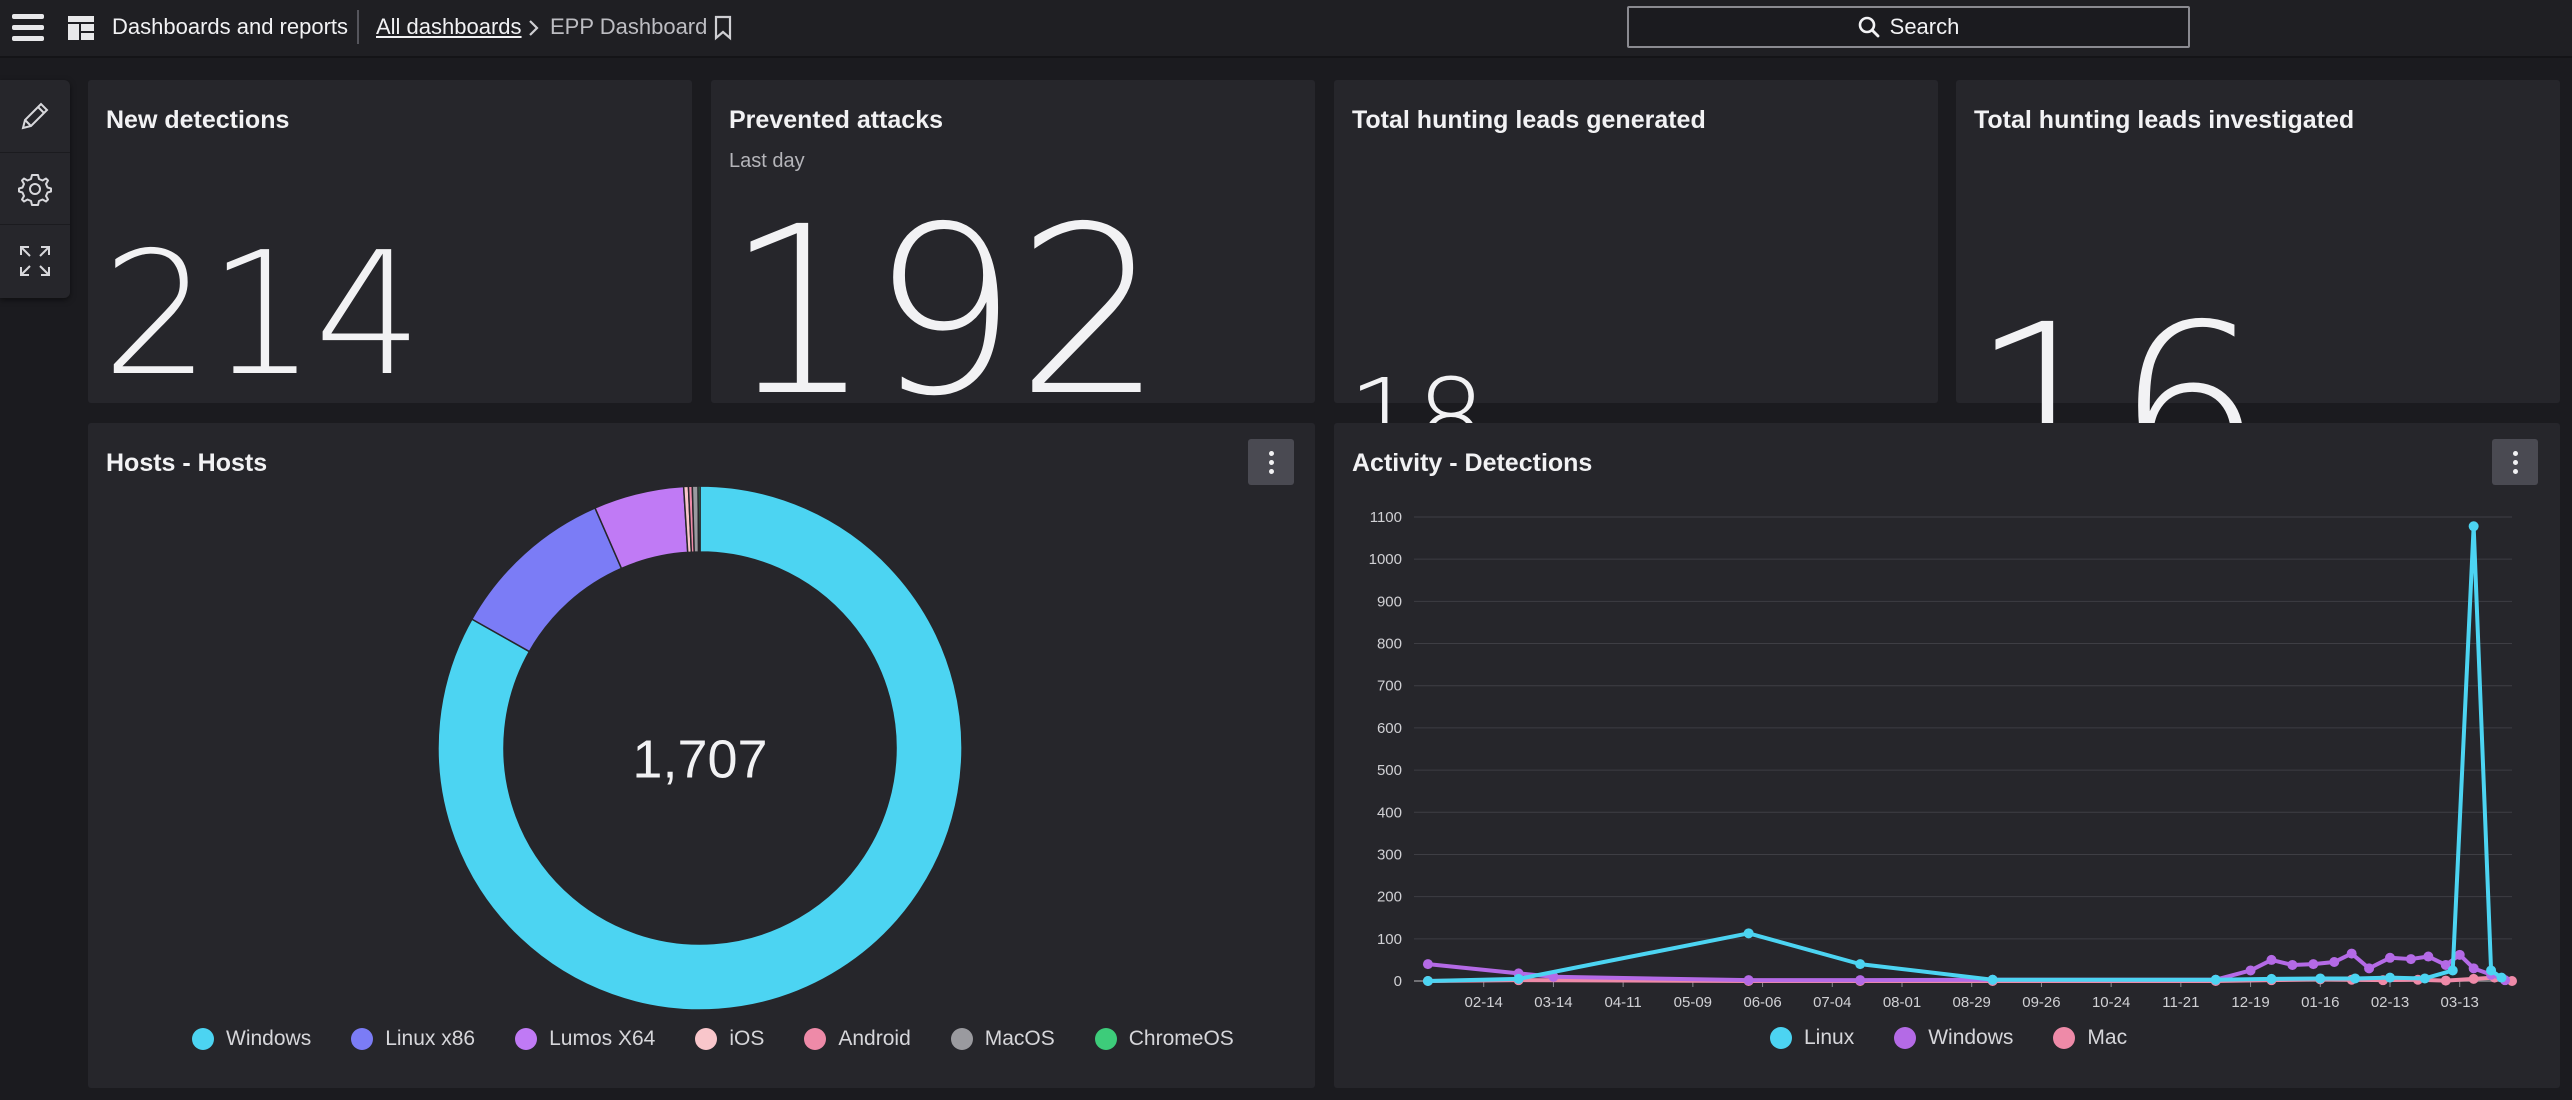 The height and width of the screenshot is (1100, 2572). What do you see at coordinates (430, 1038) in the screenshot?
I see `legend-label: Linux x86` at bounding box center [430, 1038].